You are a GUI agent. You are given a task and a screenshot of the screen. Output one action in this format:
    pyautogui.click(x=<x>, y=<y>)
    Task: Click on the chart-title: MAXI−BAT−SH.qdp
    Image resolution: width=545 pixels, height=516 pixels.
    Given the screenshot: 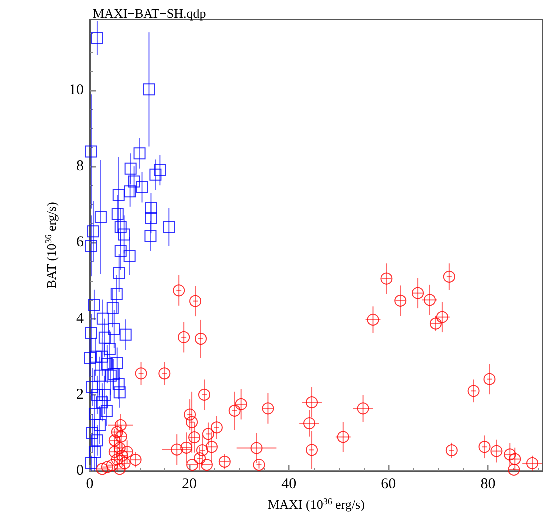 What is the action you would take?
    pyautogui.click(x=149, y=13)
    